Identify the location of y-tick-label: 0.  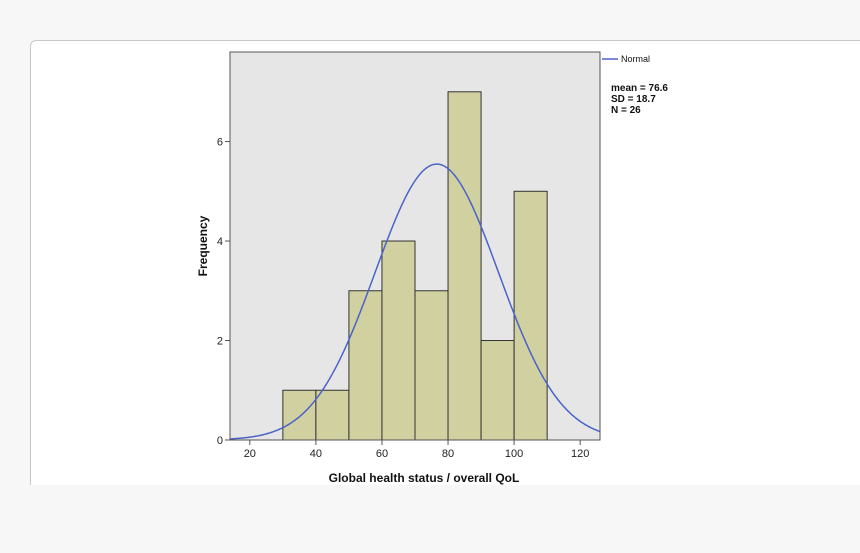
(220, 441).